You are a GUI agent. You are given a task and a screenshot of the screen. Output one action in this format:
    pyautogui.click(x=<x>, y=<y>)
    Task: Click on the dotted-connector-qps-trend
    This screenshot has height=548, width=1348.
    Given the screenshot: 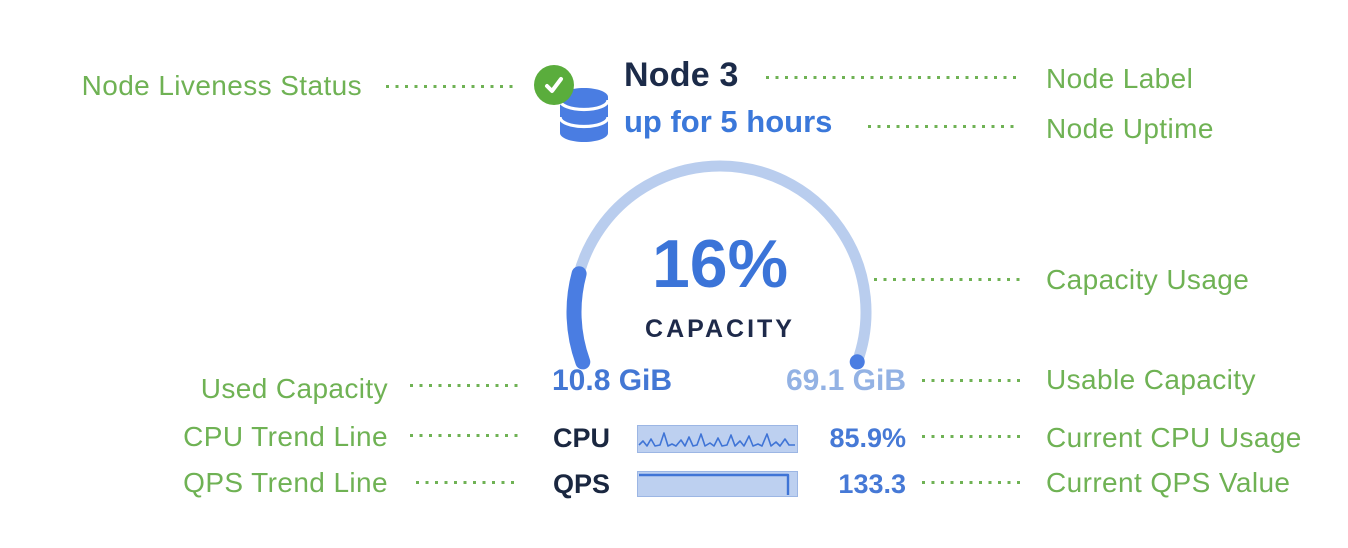 What is the action you would take?
    pyautogui.click(x=468, y=482)
    